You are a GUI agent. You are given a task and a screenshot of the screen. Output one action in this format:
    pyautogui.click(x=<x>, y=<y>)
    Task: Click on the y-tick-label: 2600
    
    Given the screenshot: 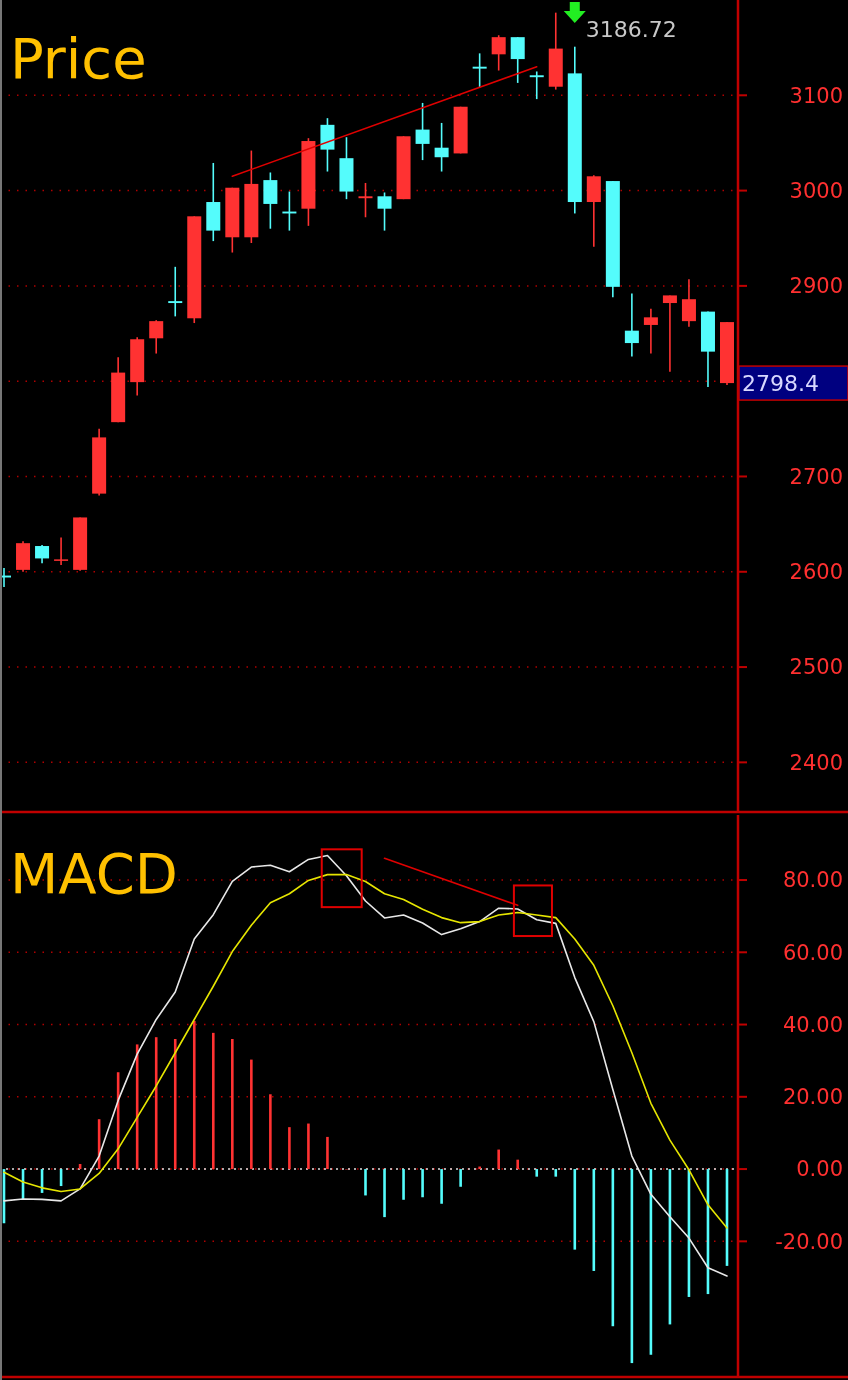 What is the action you would take?
    pyautogui.click(x=816, y=572)
    